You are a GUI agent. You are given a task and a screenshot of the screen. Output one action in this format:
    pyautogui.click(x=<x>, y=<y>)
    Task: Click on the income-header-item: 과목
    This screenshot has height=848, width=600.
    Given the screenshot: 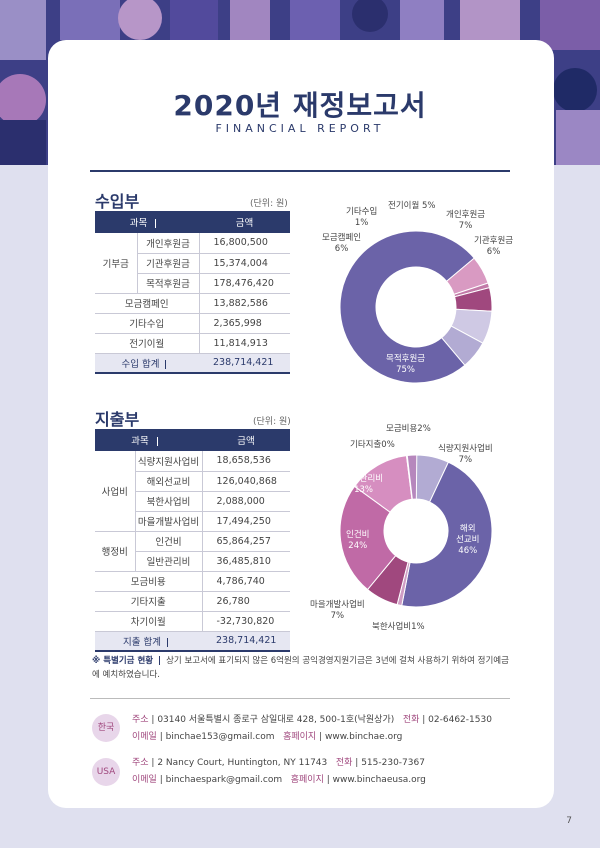 What is the action you would take?
    pyautogui.click(x=147, y=222)
    